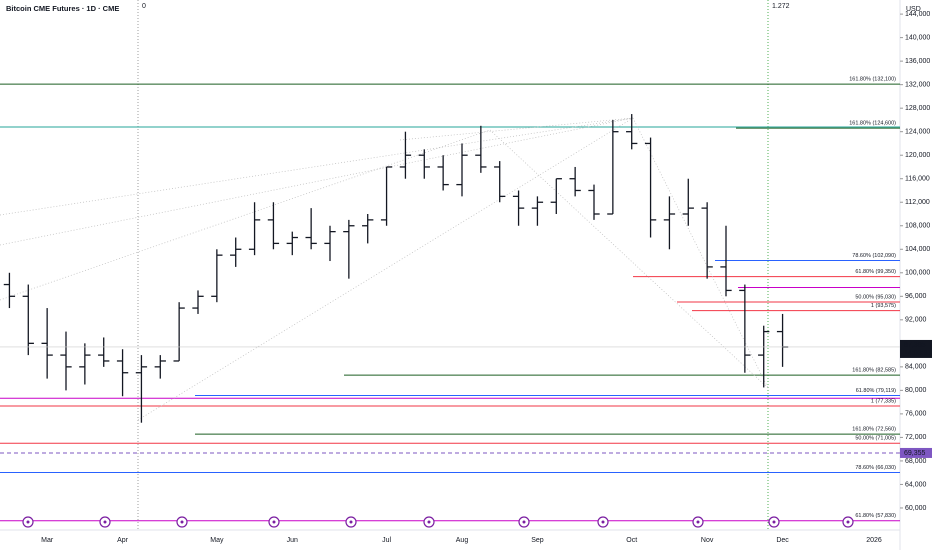  I want to click on x-tick-label: Sep, so click(537, 540).